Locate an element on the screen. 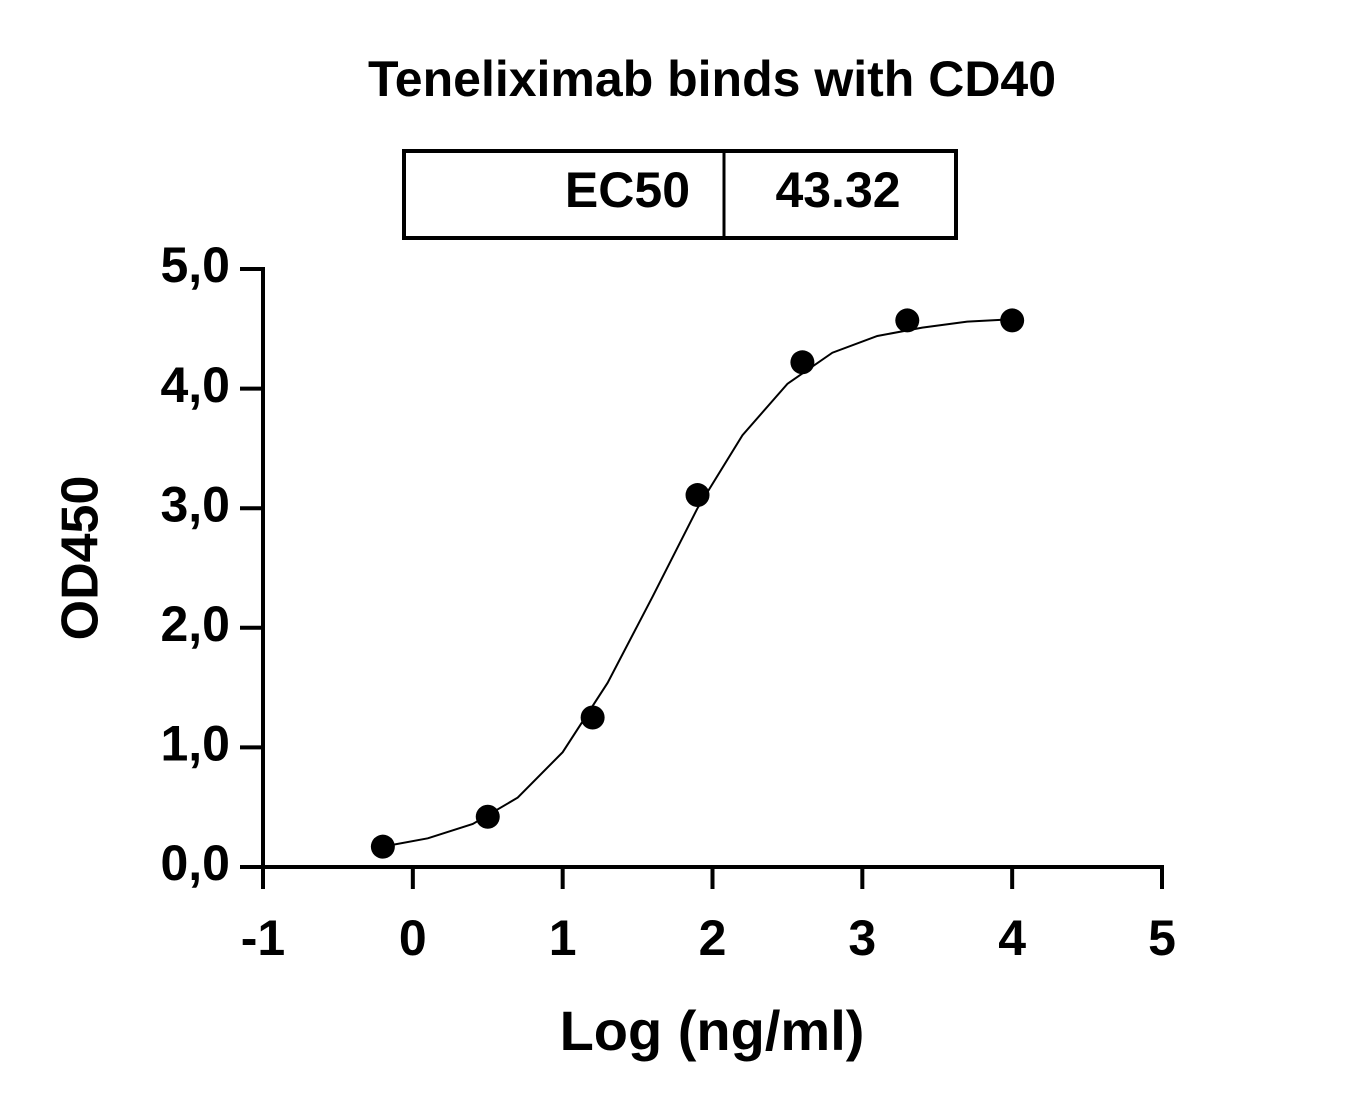 The image size is (1362, 1116). x-tick-label: 4 is located at coordinates (1012, 938).